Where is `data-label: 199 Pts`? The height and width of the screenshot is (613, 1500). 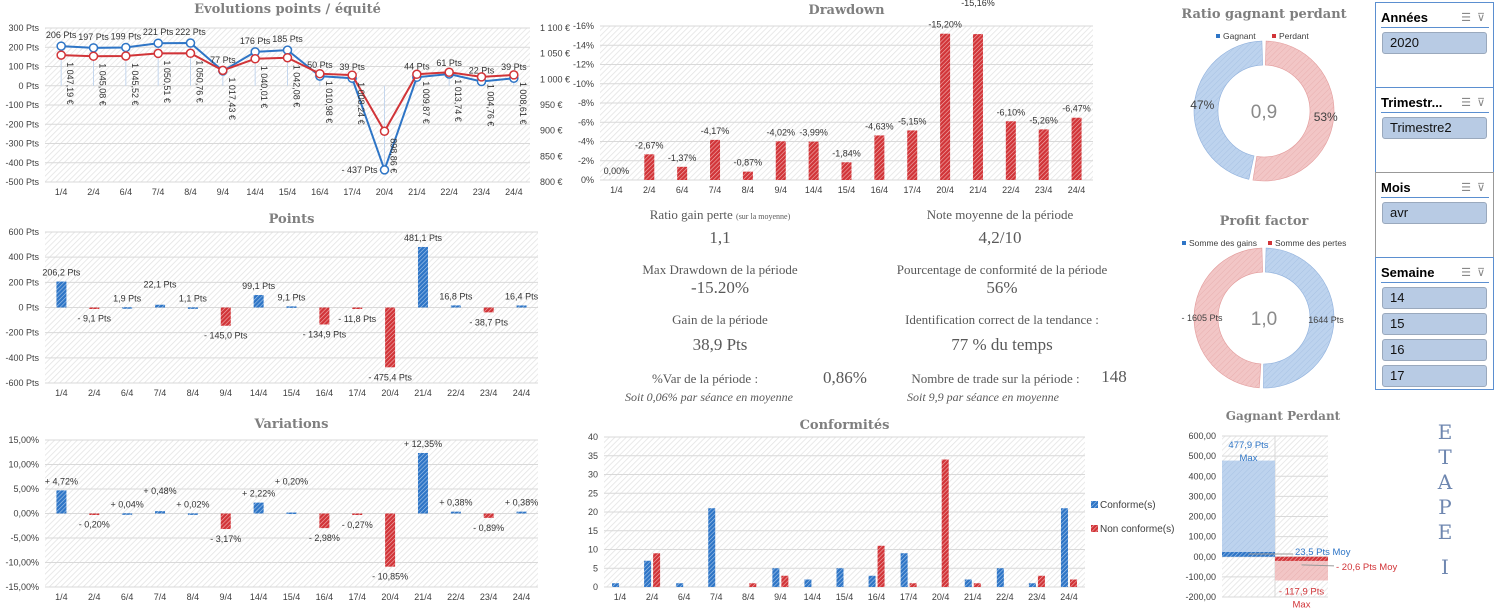 data-label: 199 Pts is located at coordinates (126, 36).